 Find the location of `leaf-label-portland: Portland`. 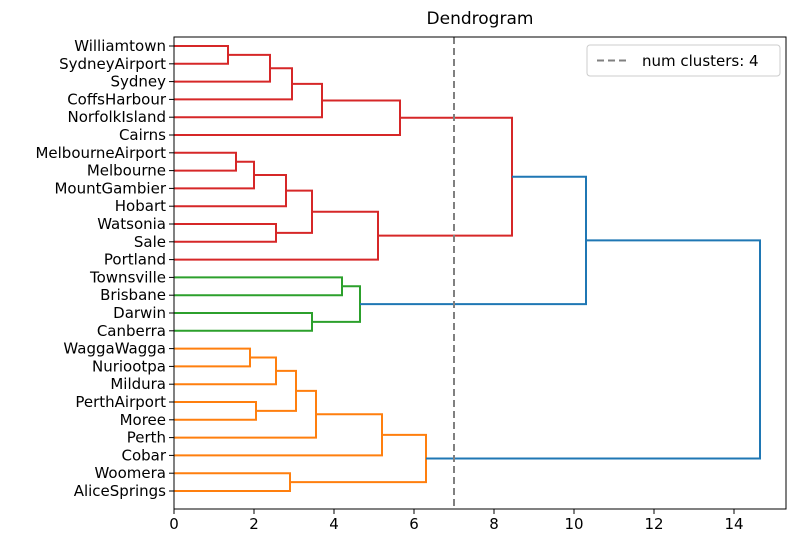

leaf-label-portland: Portland is located at coordinates (135, 260).